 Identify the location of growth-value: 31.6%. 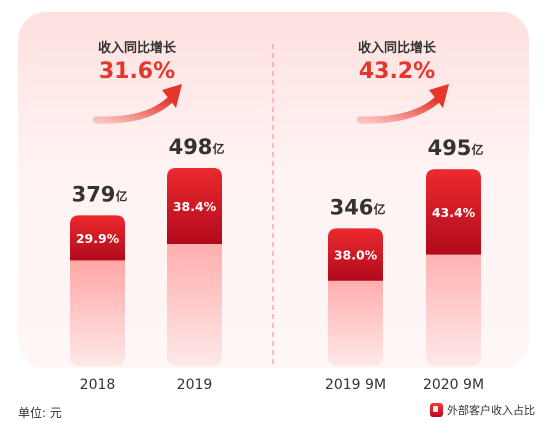
(137, 71).